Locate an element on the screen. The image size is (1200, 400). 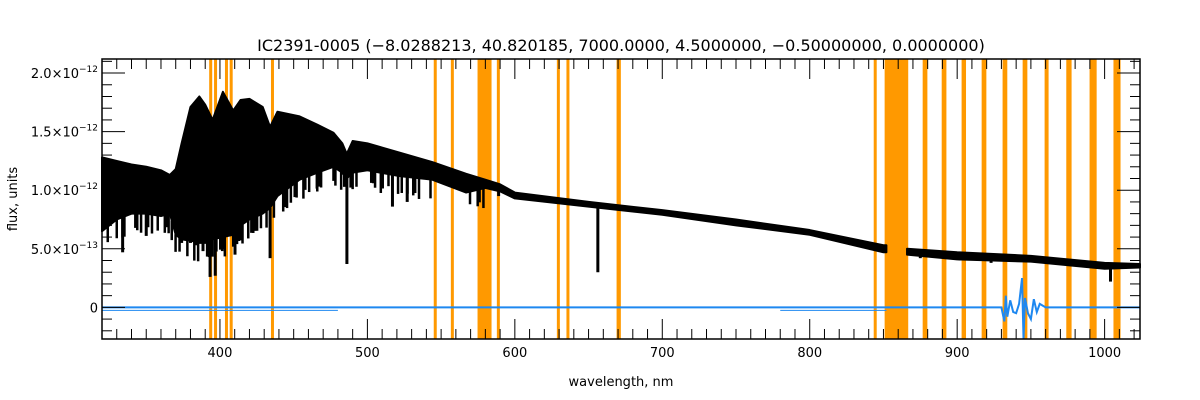
y-tick-label: 5.0×10⁻¹³ is located at coordinates (64, 249).